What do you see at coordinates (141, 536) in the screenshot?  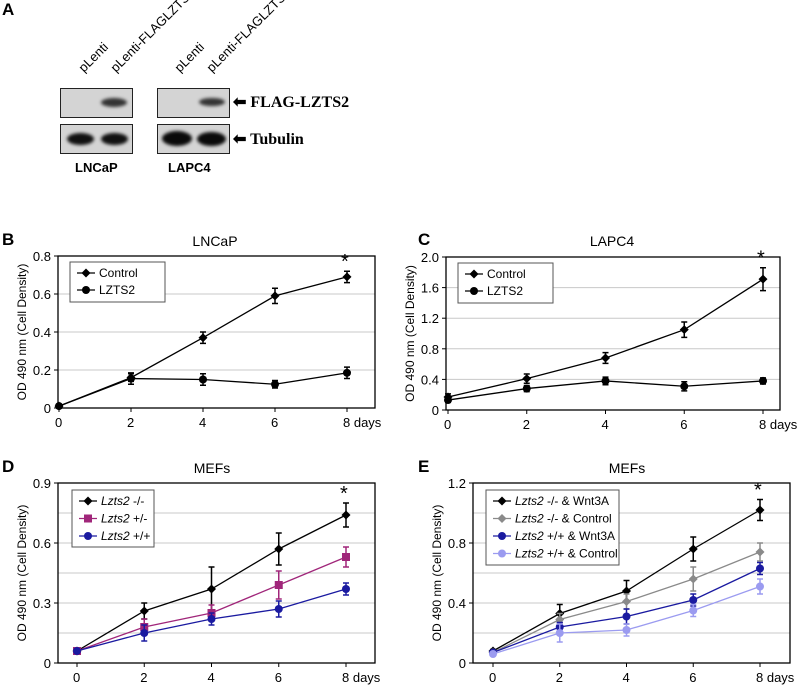 I see `legend-condition: +/+` at bounding box center [141, 536].